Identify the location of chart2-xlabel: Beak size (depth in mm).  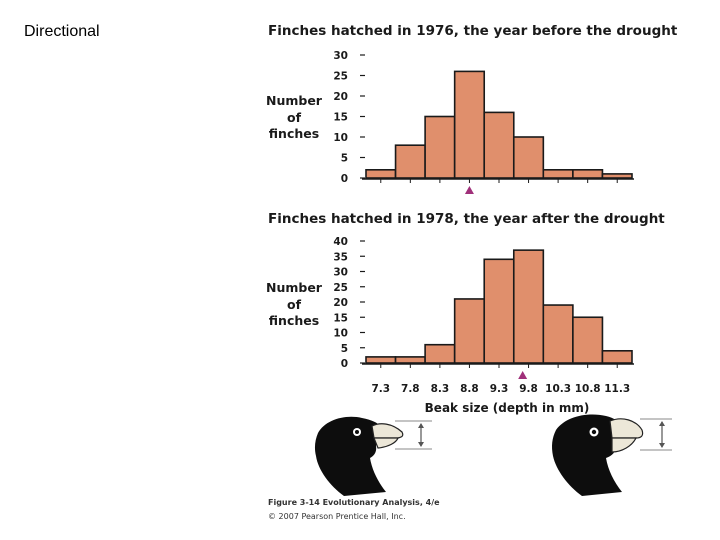
(507, 408).